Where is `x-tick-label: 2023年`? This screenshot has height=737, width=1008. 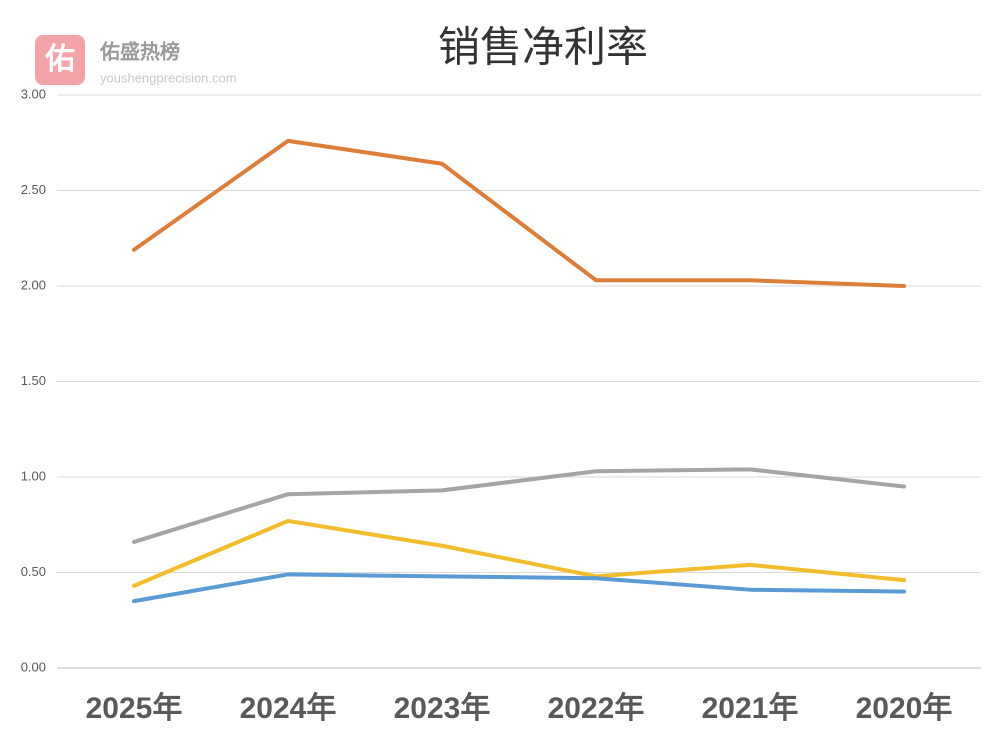
x-tick-label: 2023年 is located at coordinates (442, 708).